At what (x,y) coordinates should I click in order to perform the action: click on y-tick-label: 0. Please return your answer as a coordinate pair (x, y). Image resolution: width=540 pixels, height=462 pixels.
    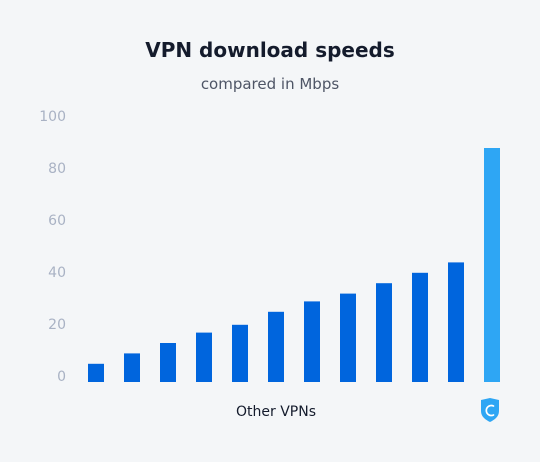
    Looking at the image, I should click on (61, 377).